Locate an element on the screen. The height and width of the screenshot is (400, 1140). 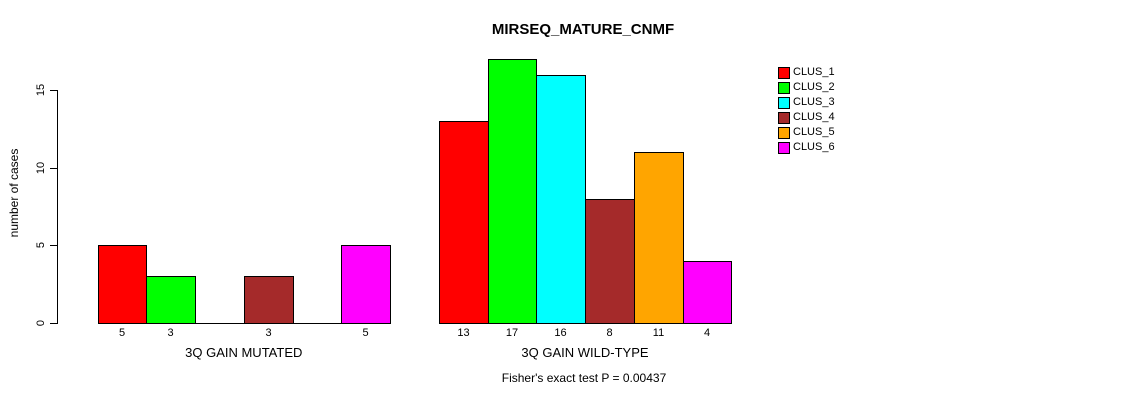
legend-label: CLUS_2 is located at coordinates (814, 87).